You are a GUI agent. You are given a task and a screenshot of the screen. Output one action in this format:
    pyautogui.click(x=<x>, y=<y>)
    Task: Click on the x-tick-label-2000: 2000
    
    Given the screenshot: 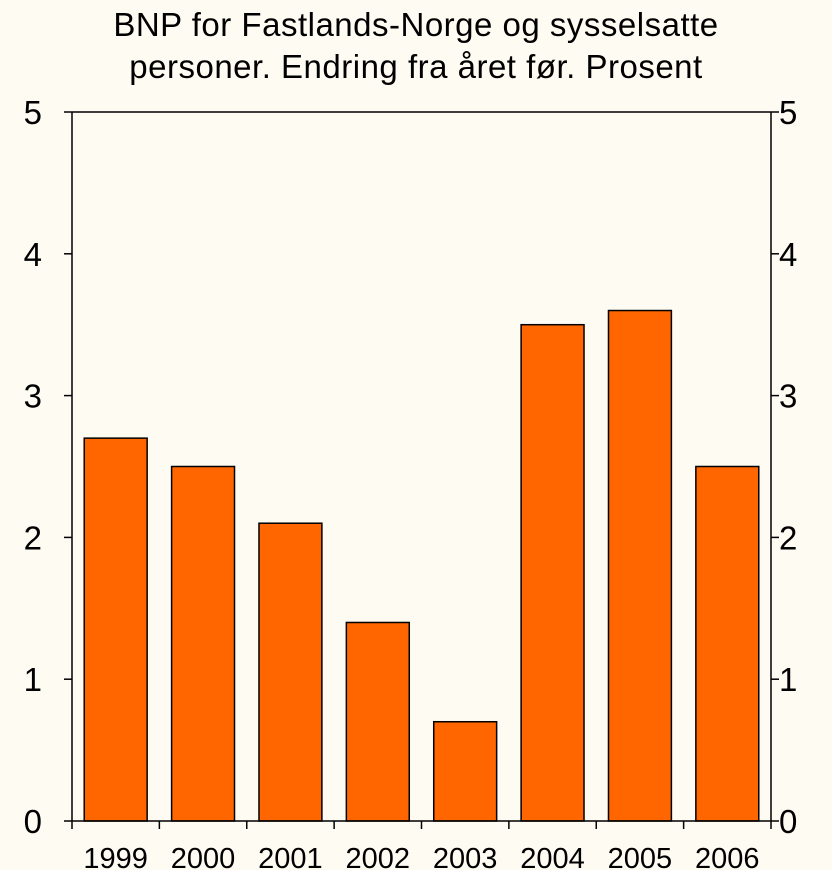 What is the action you would take?
    pyautogui.click(x=203, y=856)
    